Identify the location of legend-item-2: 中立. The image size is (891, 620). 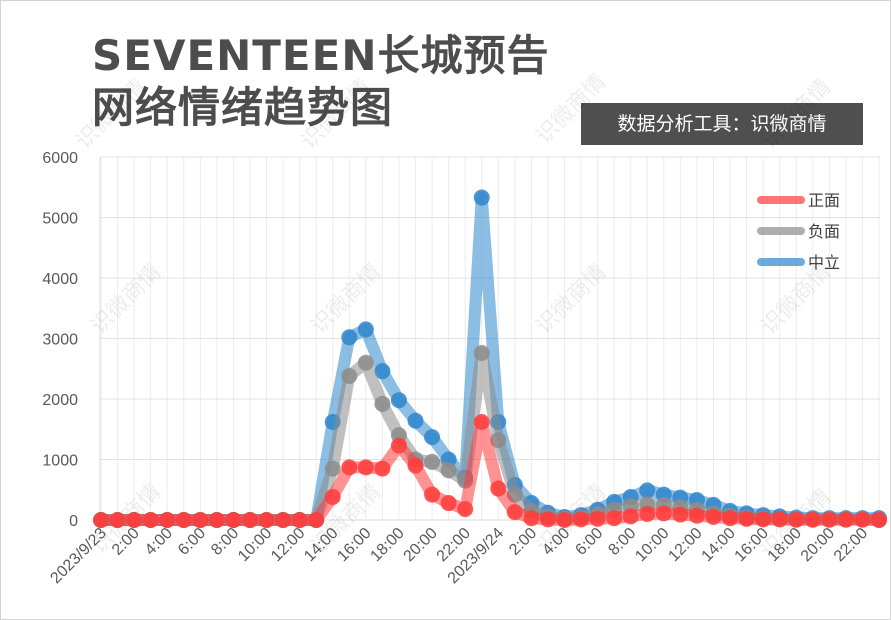
(798, 262).